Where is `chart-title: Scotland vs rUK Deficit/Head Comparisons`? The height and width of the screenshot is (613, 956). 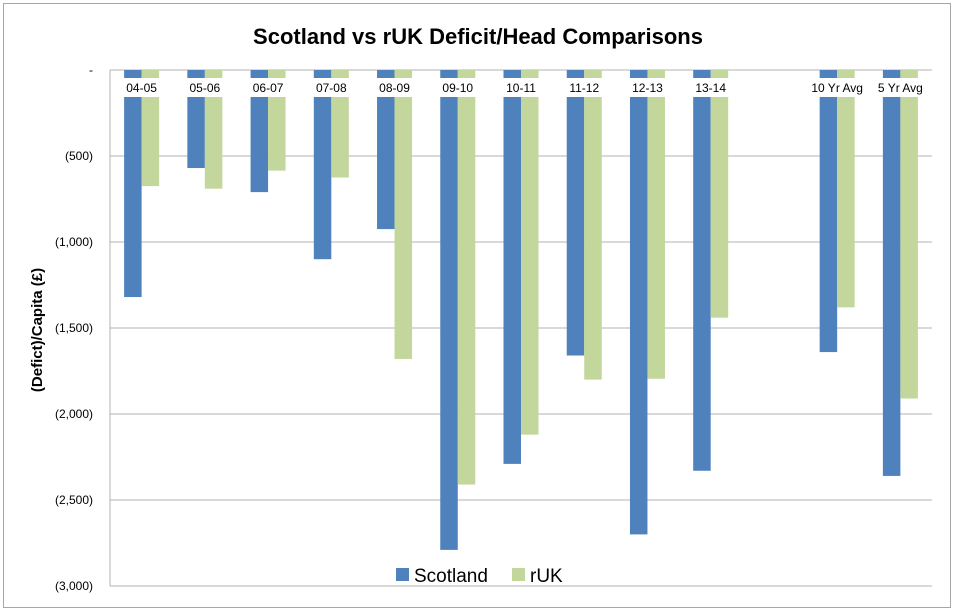
chart-title: Scotland vs rUK Deficit/Head Comparisons is located at coordinates (478, 36).